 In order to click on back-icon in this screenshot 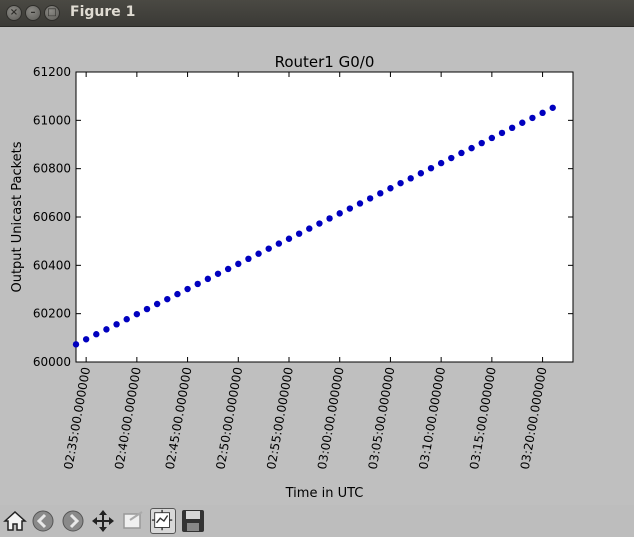, I will do `click(43, 521)`.